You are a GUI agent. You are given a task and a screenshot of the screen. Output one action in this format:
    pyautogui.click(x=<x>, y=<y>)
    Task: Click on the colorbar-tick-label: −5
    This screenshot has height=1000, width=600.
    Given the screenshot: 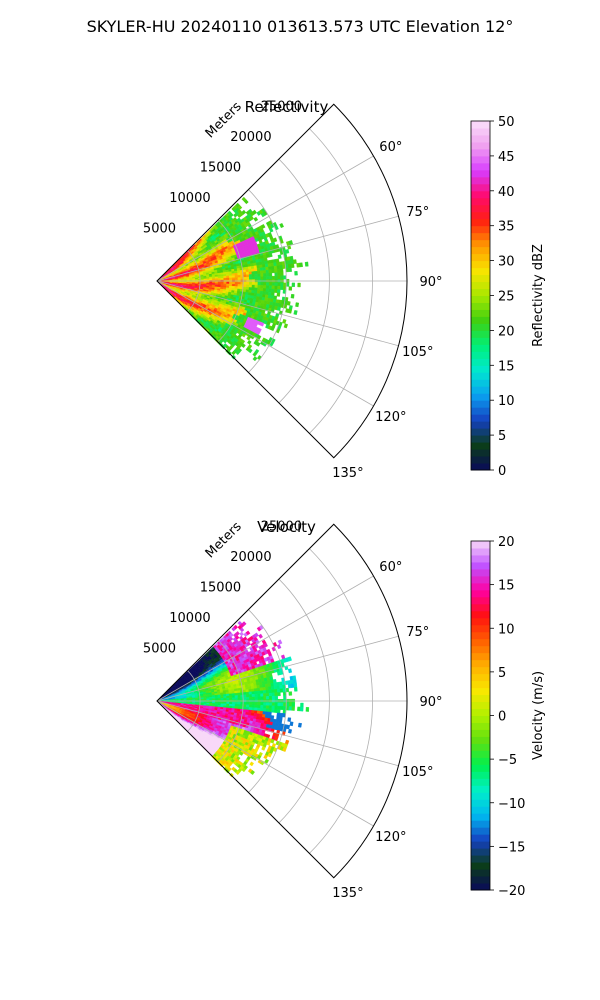 What is the action you would take?
    pyautogui.click(x=507, y=760)
    